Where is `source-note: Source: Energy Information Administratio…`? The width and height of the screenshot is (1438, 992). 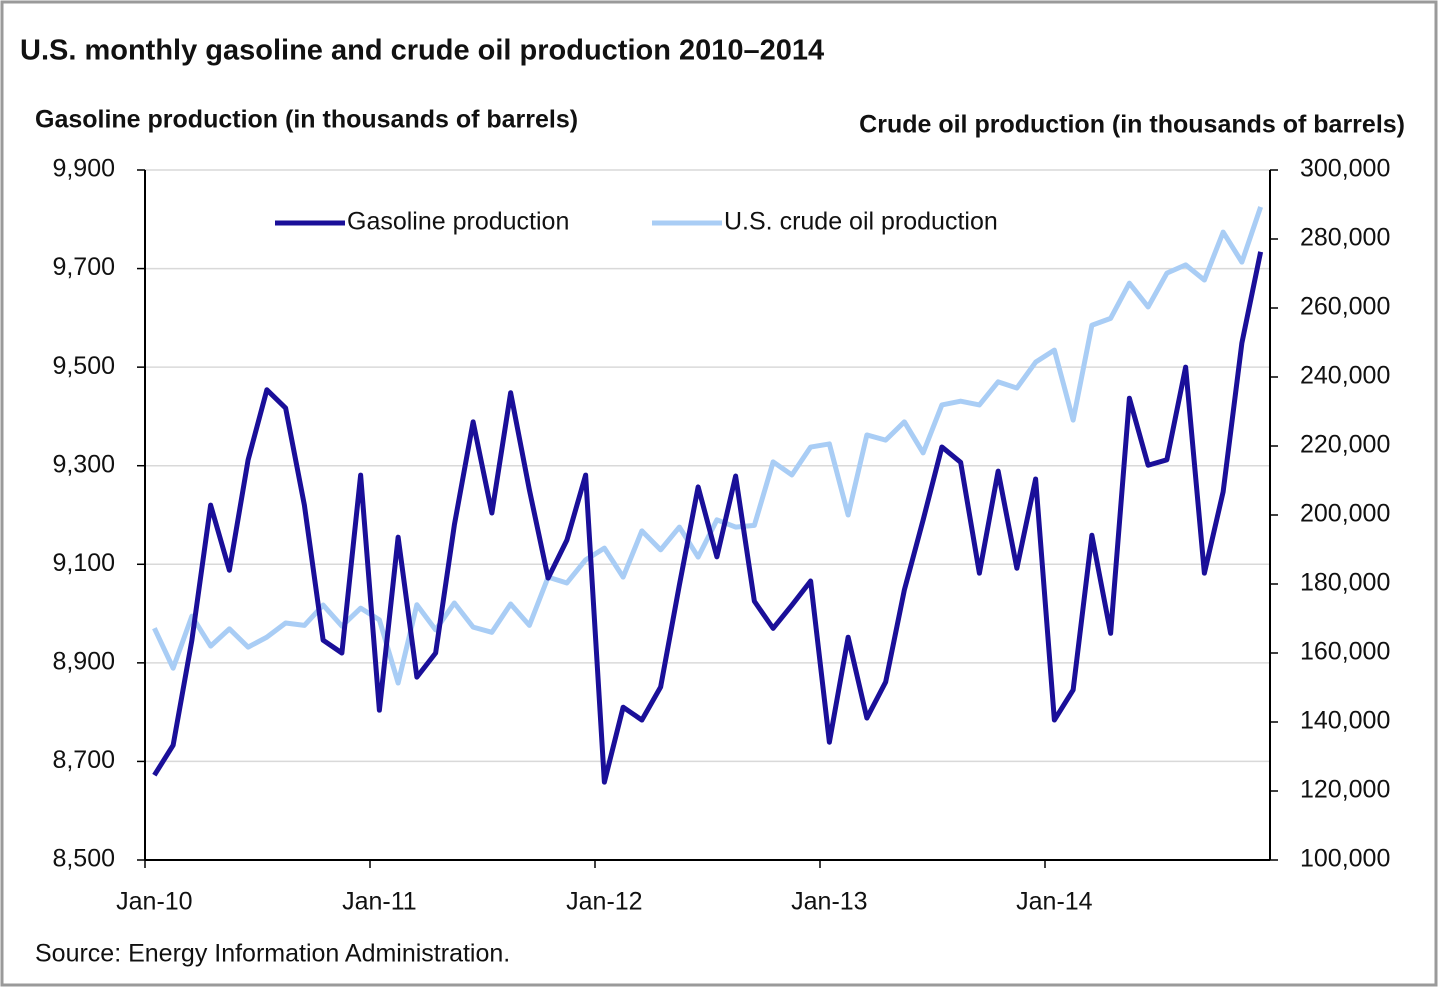
source-note: Source: Energy Information Administratio… is located at coordinates (272, 954).